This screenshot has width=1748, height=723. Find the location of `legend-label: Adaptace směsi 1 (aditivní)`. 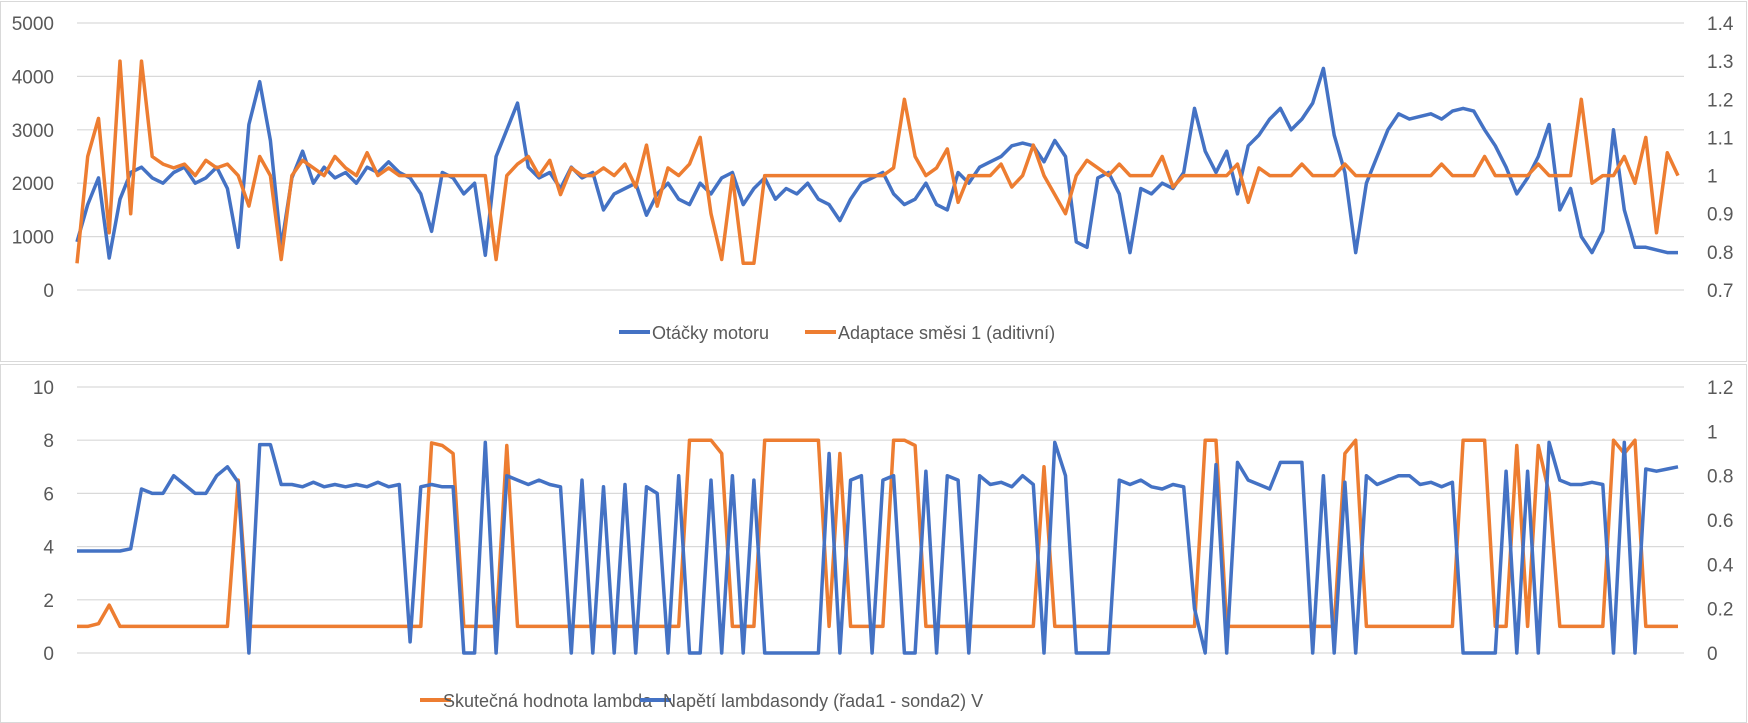

legend-label: Adaptace směsi 1 (aditivní) is located at coordinates (946, 333).